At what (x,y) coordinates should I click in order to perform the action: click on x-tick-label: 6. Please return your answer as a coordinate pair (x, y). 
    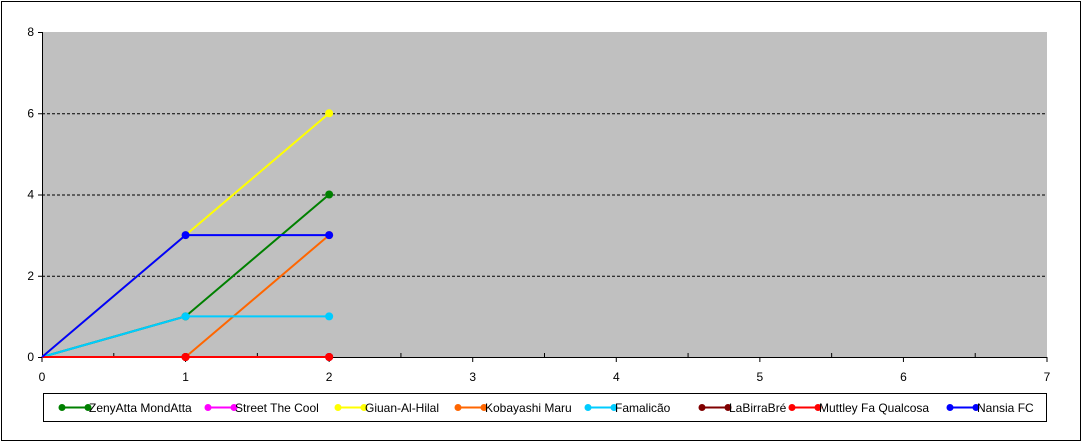
    Looking at the image, I should click on (903, 377).